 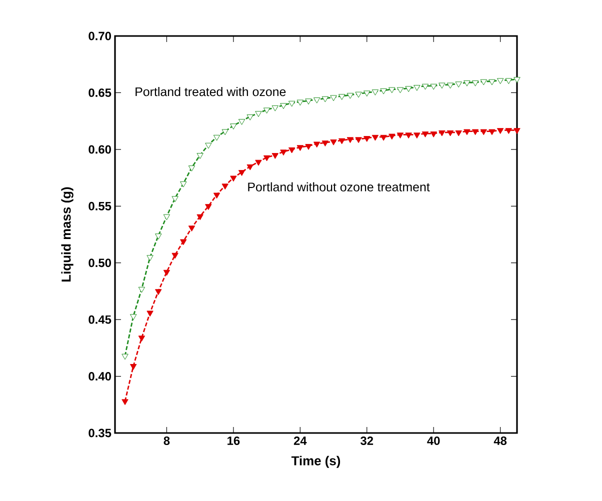 I want to click on y-tick-label: 0.65, so click(x=100, y=92).